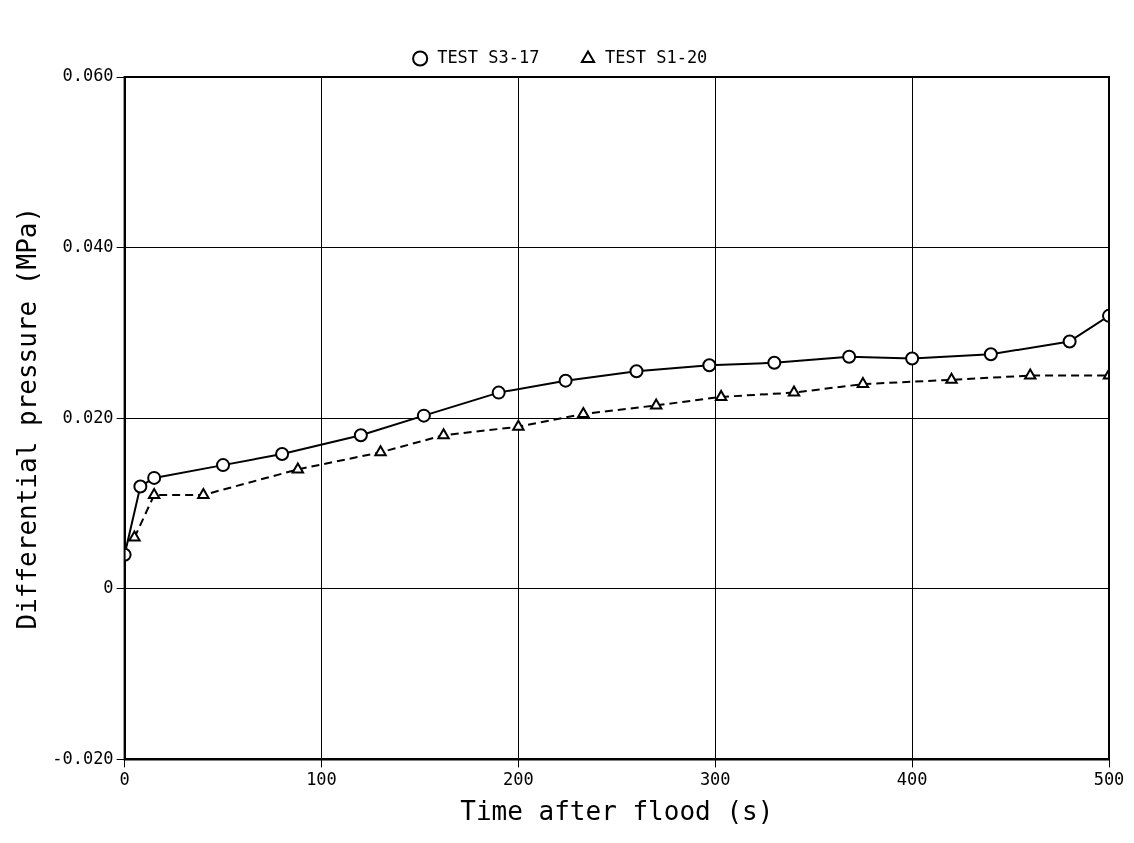  I want to click on x-tick-label: 0, so click(124, 779).